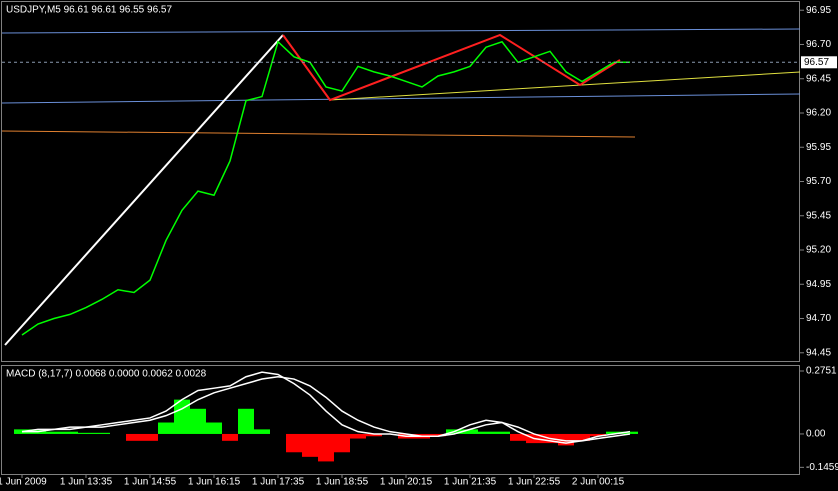 The height and width of the screenshot is (491, 838). I want to click on support-line, so click(318, 134).